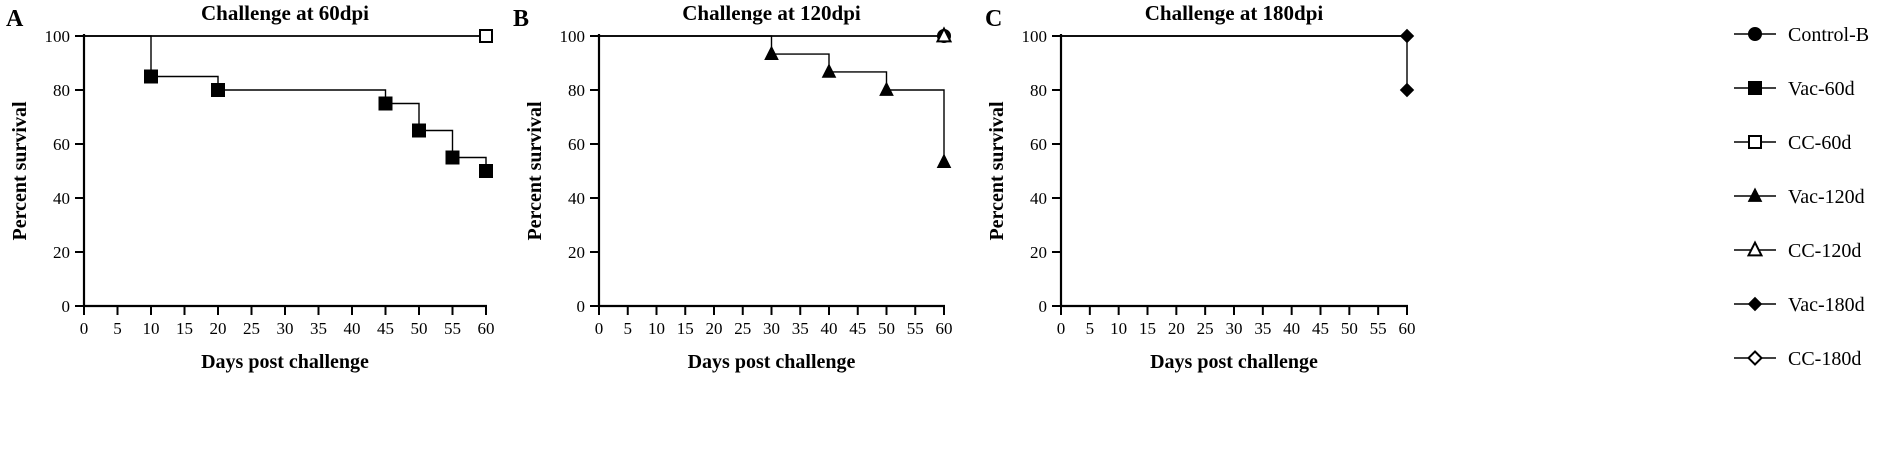 This screenshot has height=457, width=1901. I want to click on legend-item: CC-120d, so click(1797, 251).